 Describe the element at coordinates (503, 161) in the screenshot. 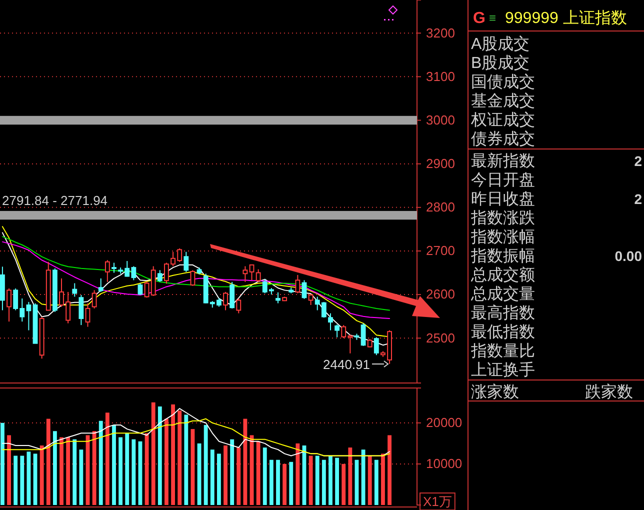

I see `text: 最新指数` at that location.